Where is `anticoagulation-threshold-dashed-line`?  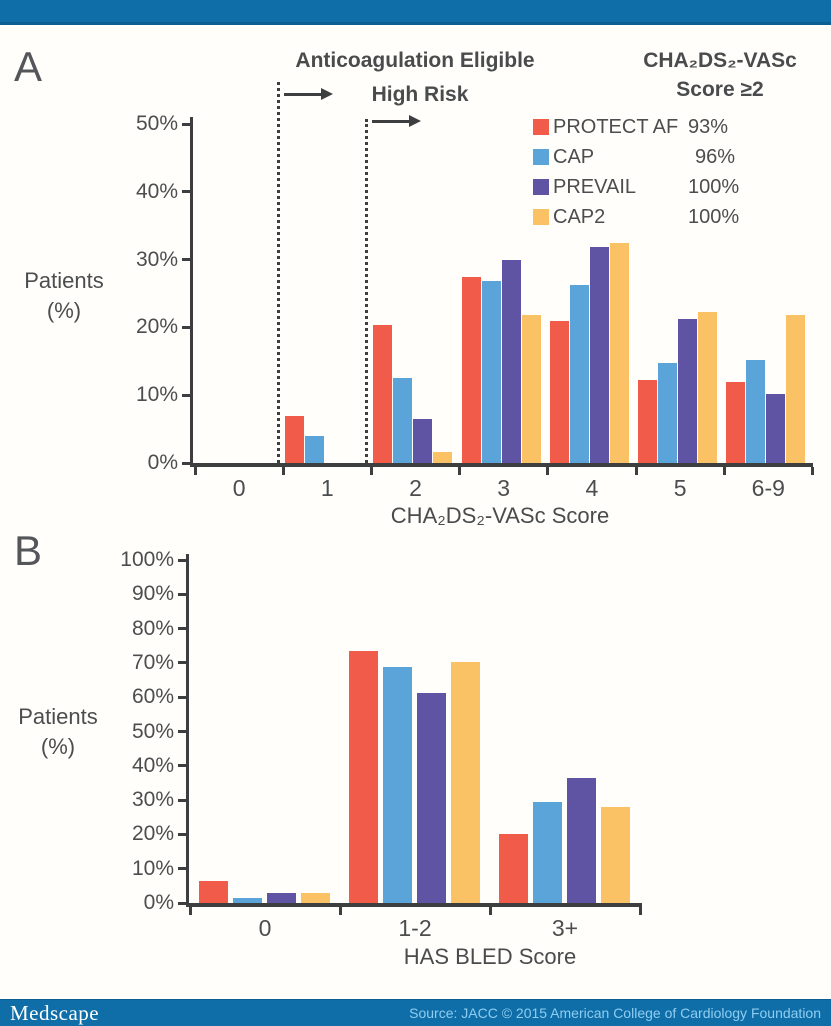 anticoagulation-threshold-dashed-line is located at coordinates (278, 272).